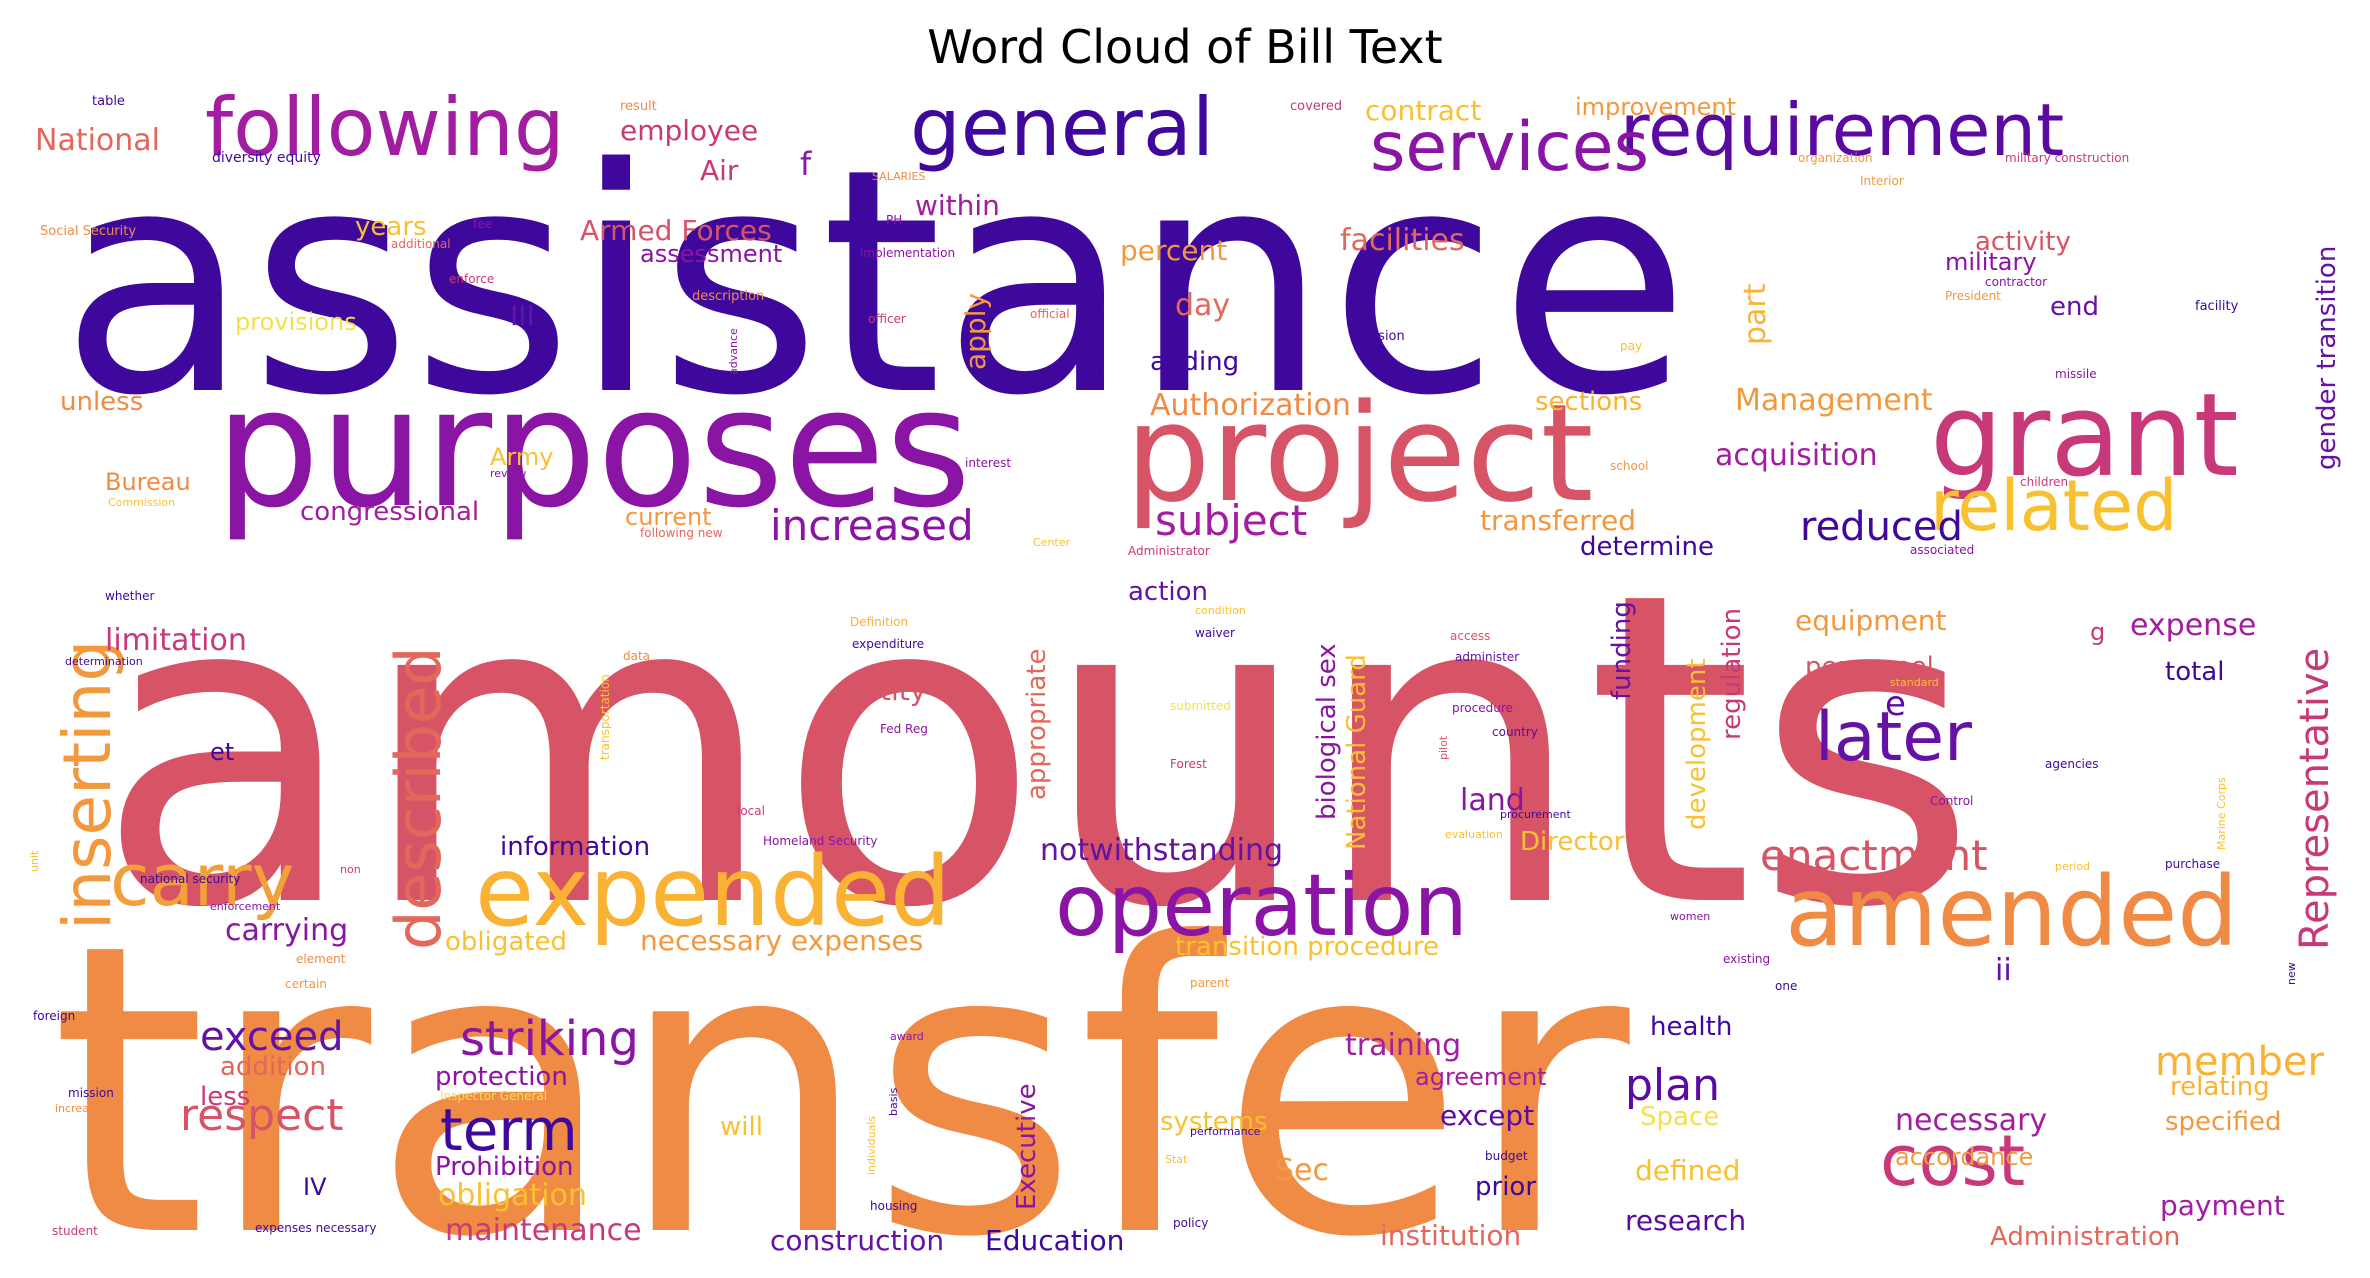 This screenshot has height=1278, width=2370. What do you see at coordinates (2097, 632) in the screenshot?
I see `word-g: g` at bounding box center [2097, 632].